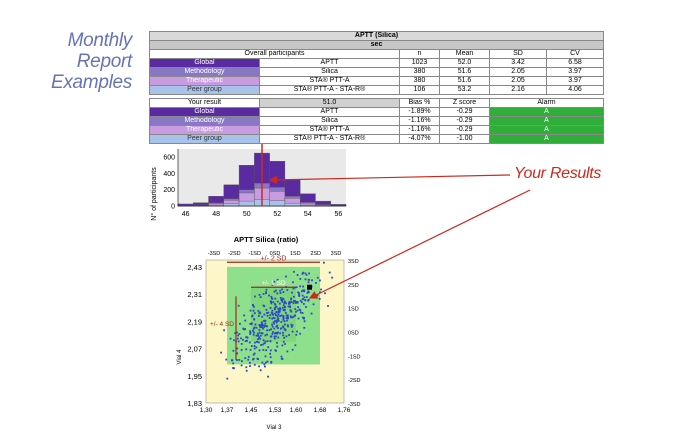  I want to click on scatter-y-tick: 2,07, so click(194, 349).